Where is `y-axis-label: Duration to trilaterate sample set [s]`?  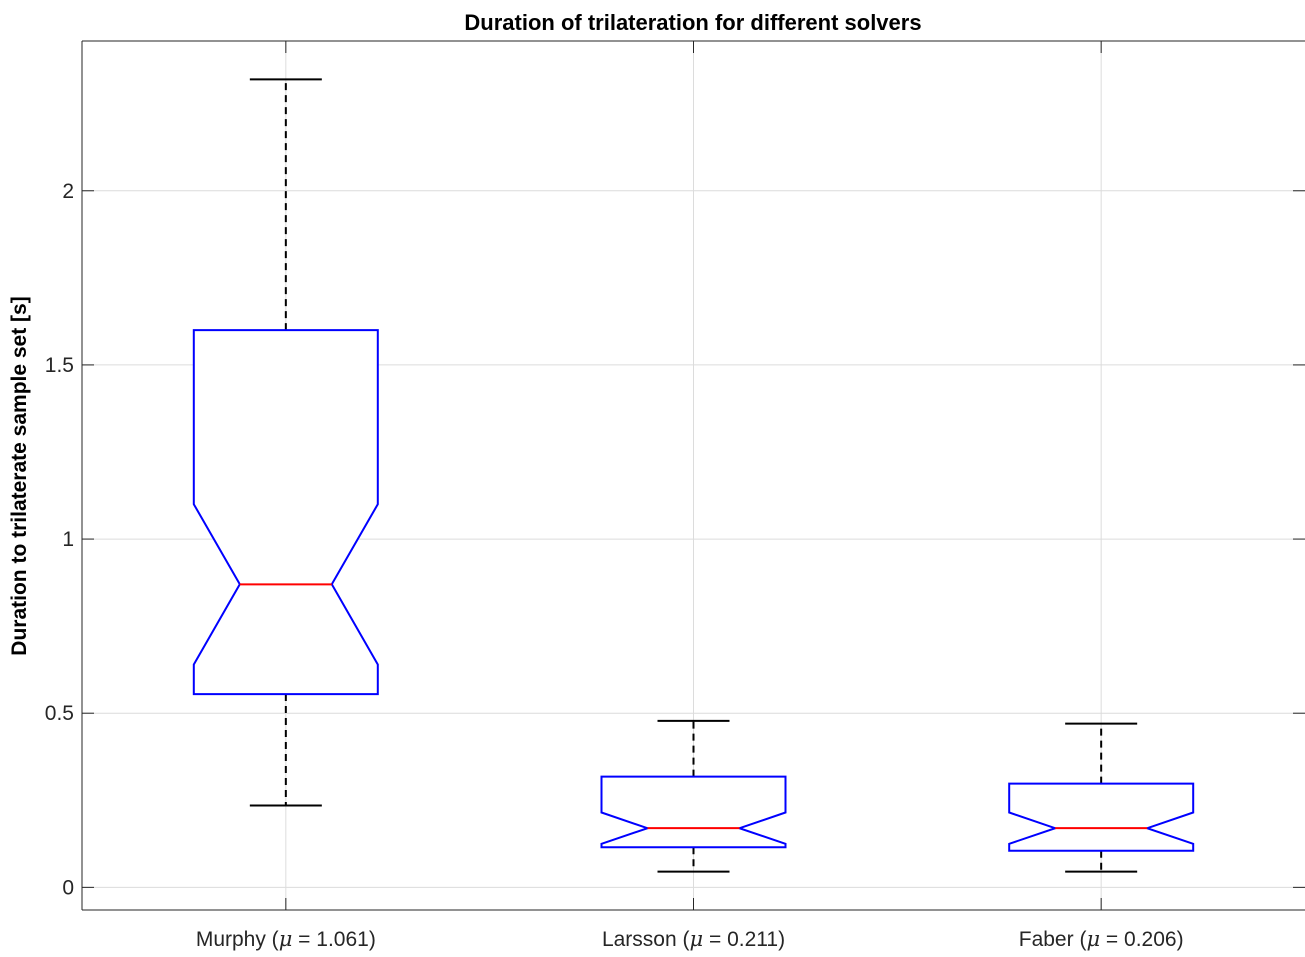
y-axis-label: Duration to trilaterate sample set [s] is located at coordinates (19, 475).